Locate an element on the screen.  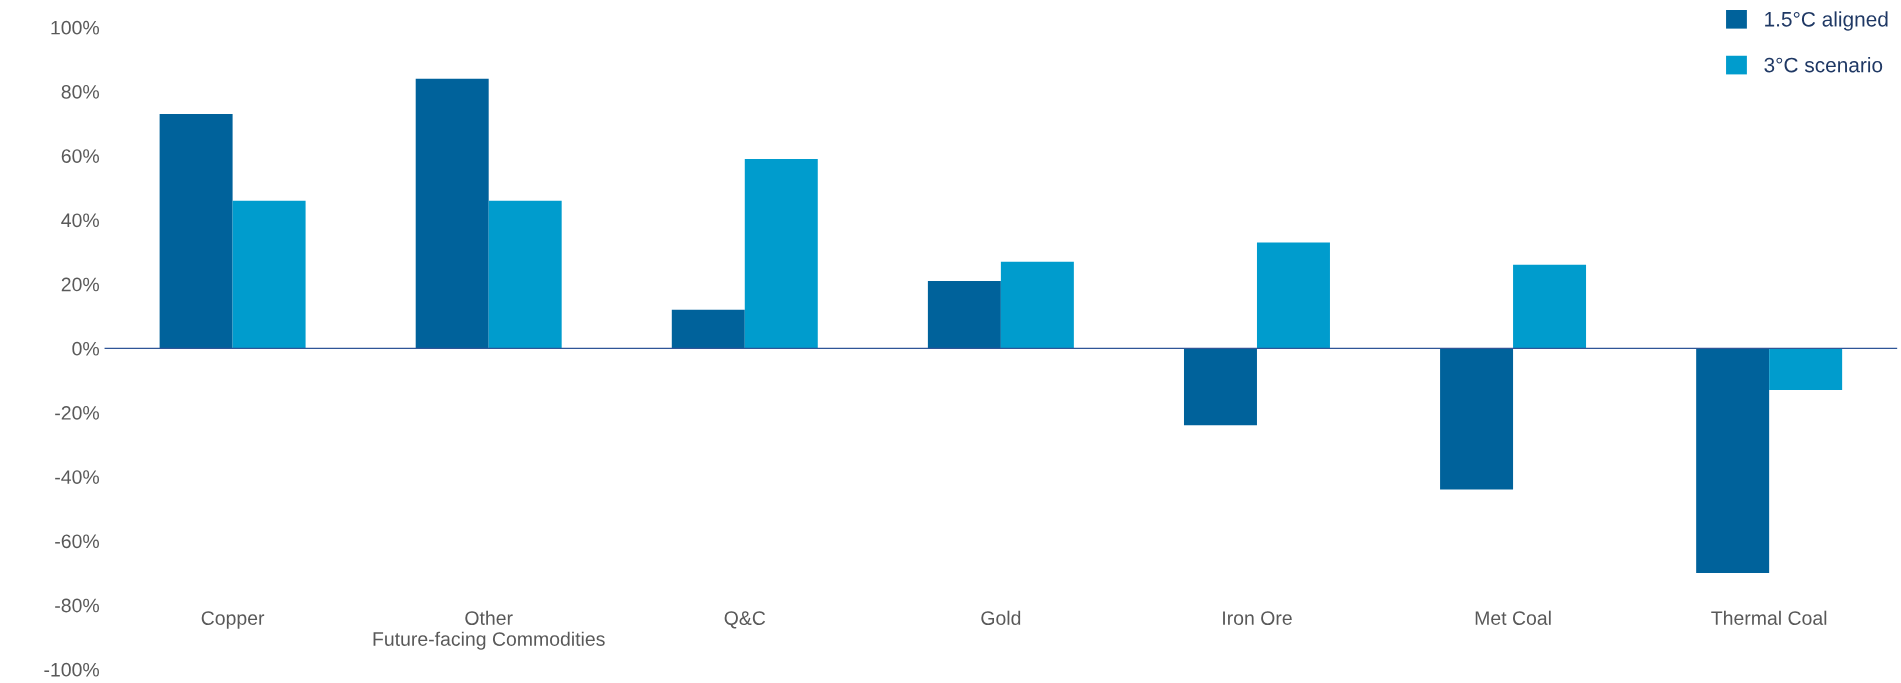
y-tick-label: 0% is located at coordinates (85, 348).